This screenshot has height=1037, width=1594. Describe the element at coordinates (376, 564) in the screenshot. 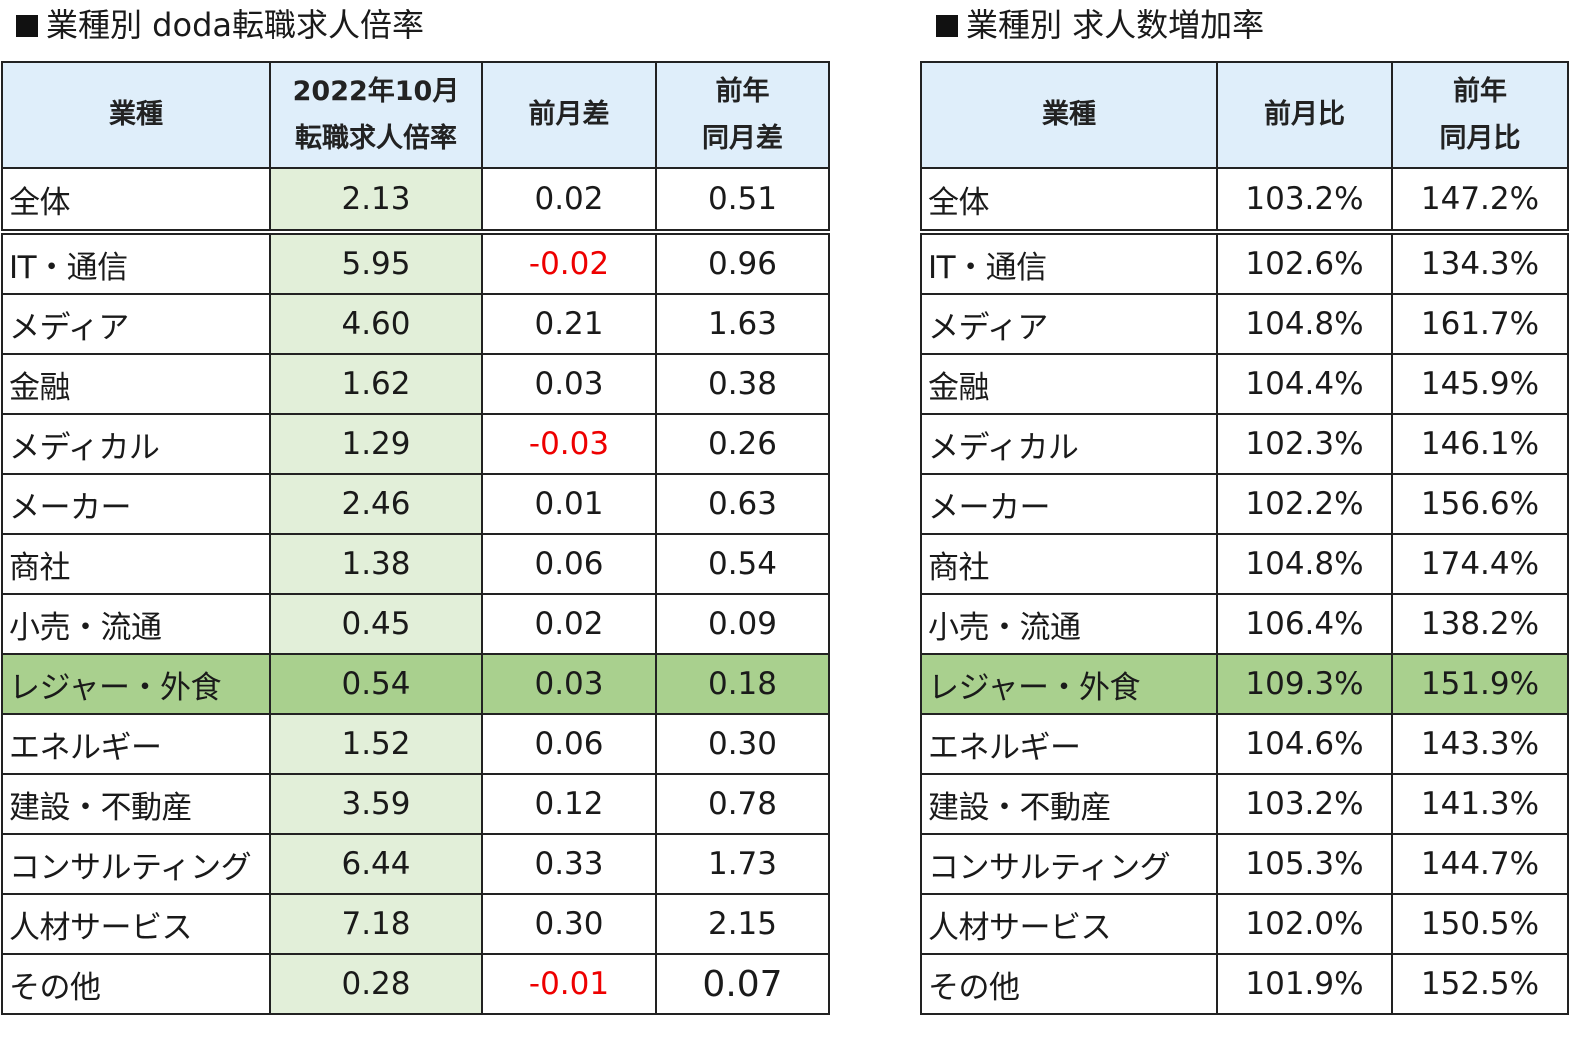

I see `job-ratio-value: 1.38` at that location.